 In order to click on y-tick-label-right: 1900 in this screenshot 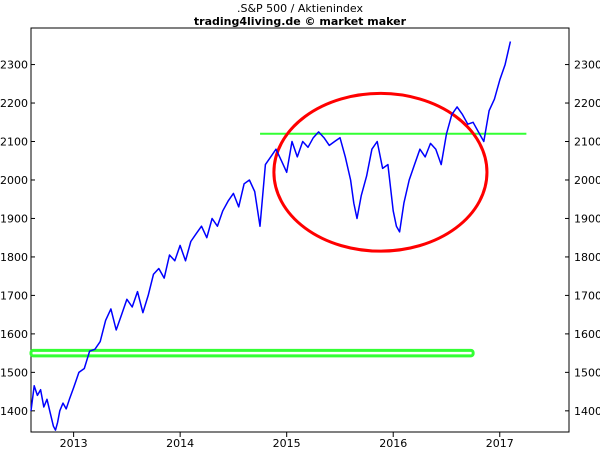, I will do `click(587, 218)`.